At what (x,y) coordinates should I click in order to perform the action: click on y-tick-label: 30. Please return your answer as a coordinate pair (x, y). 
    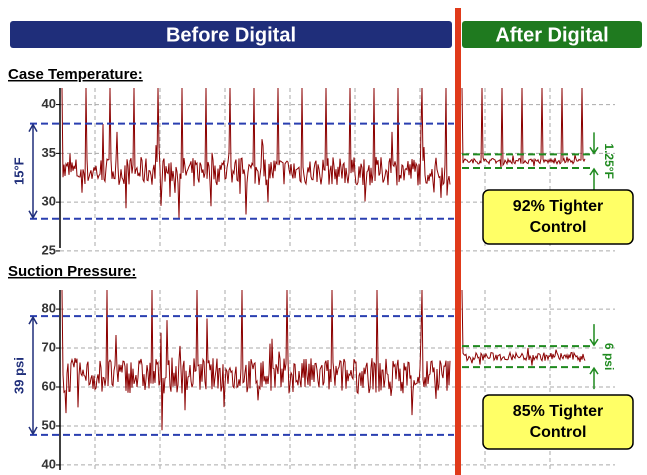
    Looking at the image, I should click on (49, 201).